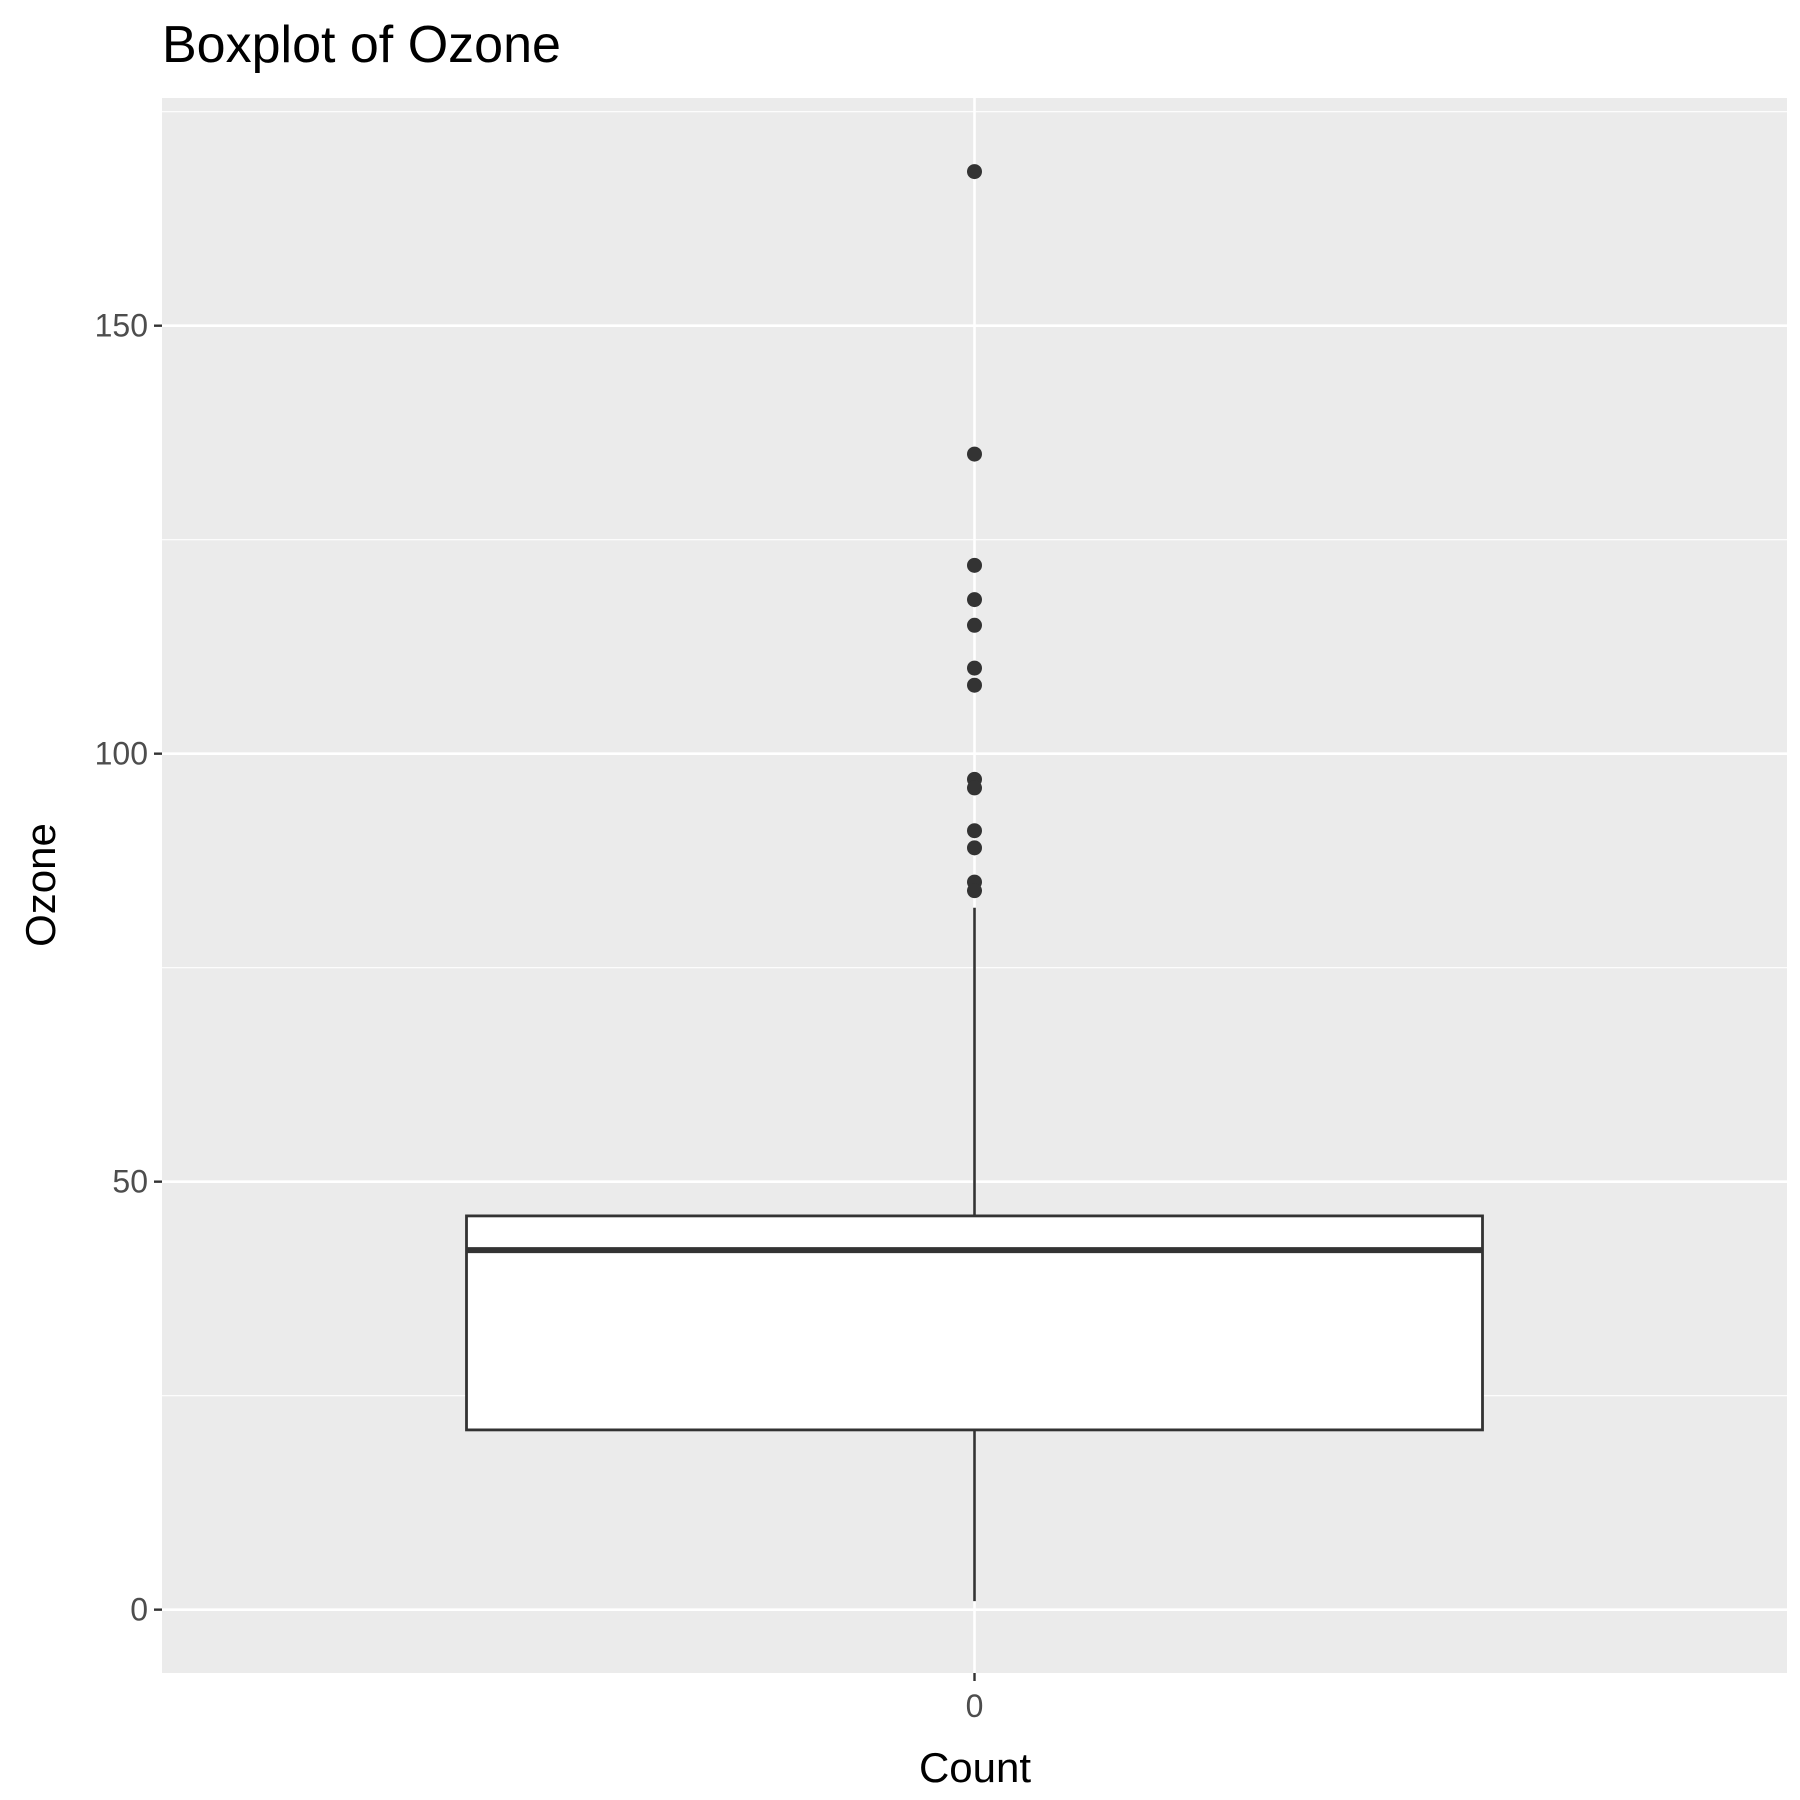 The width and height of the screenshot is (1800, 1800). What do you see at coordinates (975, 1767) in the screenshot?
I see `x-axis-title: Count` at bounding box center [975, 1767].